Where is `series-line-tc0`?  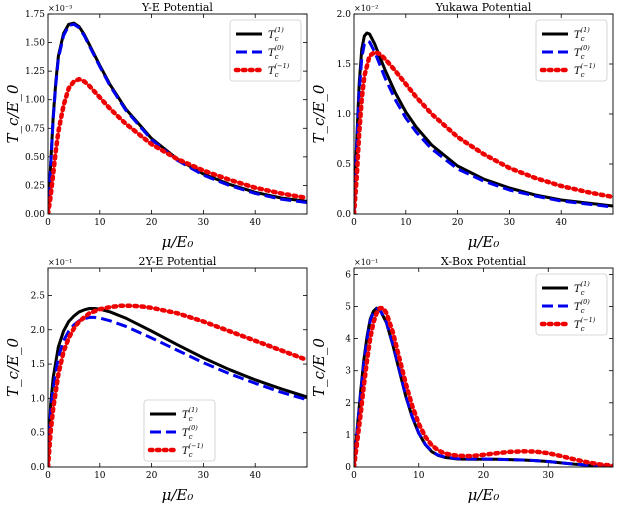 series-line-tc0 is located at coordinates (483, 387).